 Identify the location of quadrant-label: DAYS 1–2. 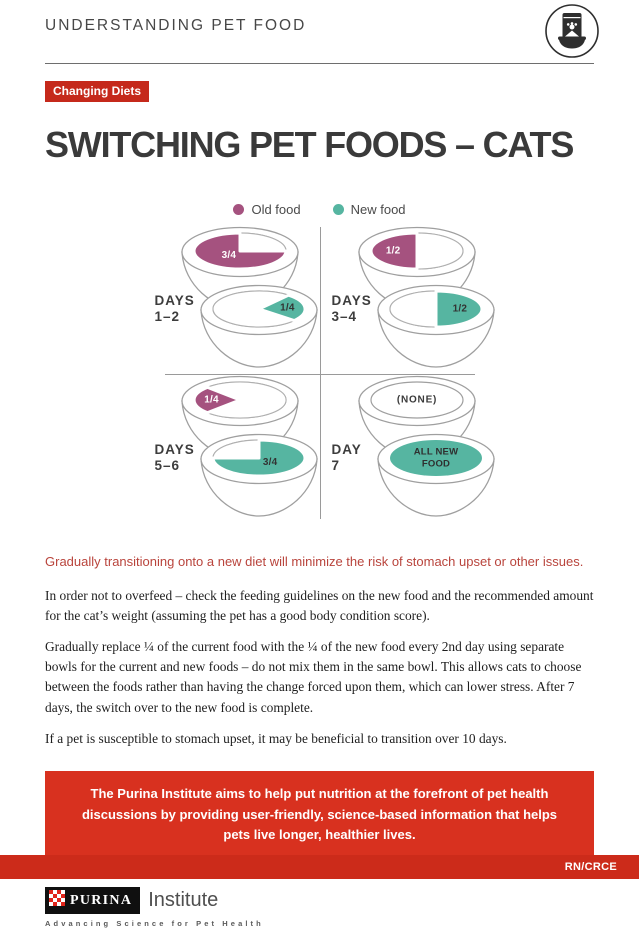
(174, 308).